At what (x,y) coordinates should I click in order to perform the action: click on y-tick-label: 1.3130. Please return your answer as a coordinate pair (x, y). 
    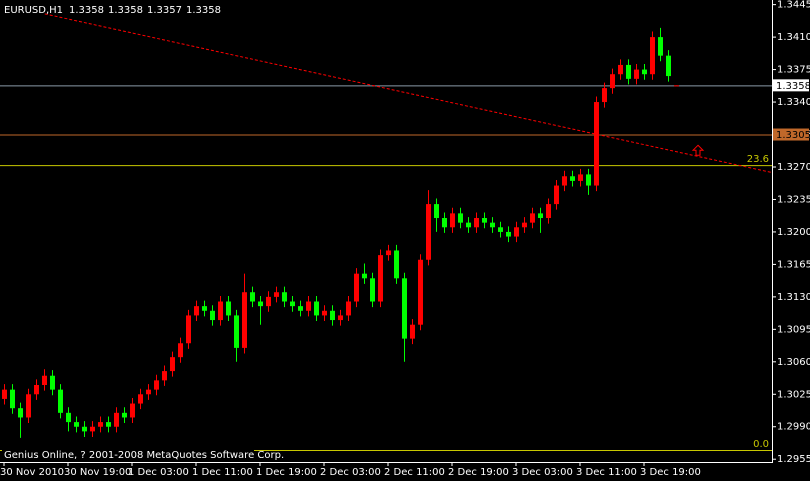
    Looking at the image, I should click on (793, 297).